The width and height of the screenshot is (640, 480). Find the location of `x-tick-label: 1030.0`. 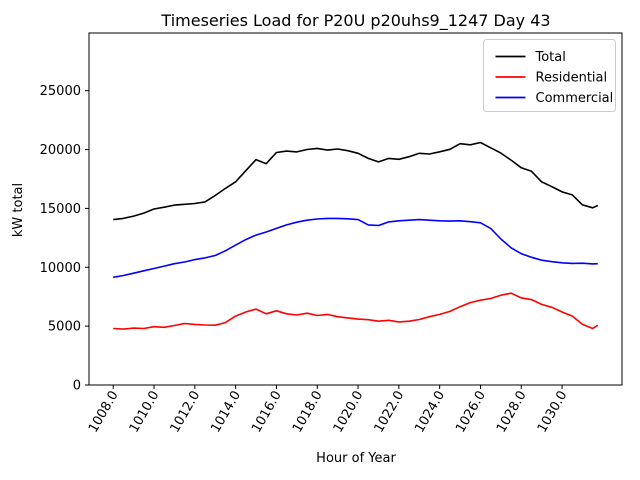

x-tick-label: 1030.0 is located at coordinates (553, 412).